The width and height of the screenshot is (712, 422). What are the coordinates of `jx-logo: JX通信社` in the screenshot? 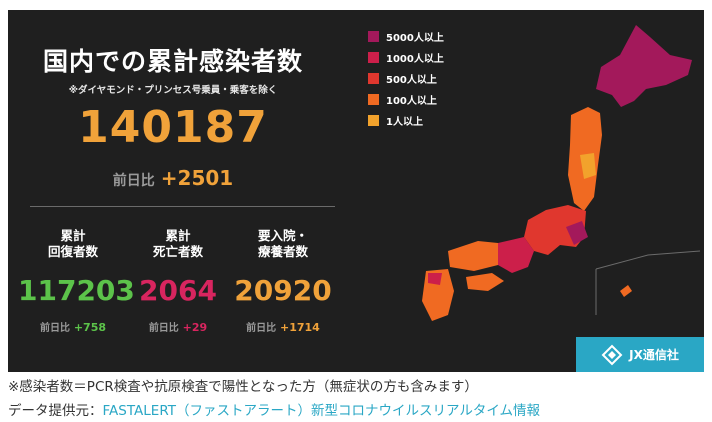 It's located at (640, 354).